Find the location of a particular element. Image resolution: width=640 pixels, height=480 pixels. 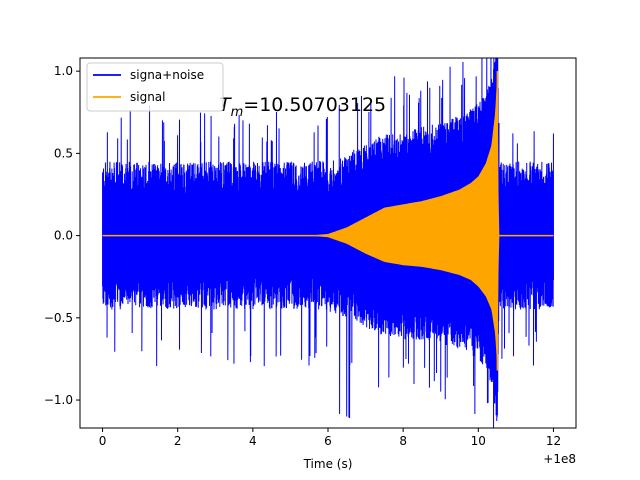

x-tick-label: 4 is located at coordinates (253, 441).